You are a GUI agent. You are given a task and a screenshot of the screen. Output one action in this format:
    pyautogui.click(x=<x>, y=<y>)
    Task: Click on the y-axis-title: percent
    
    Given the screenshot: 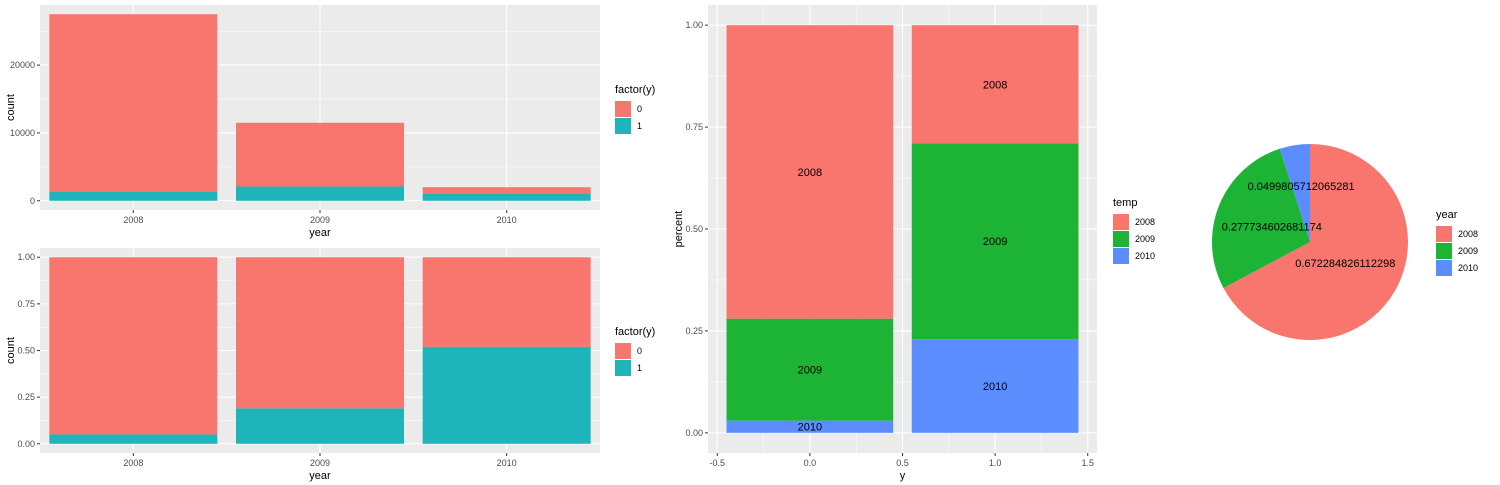 What is the action you would take?
    pyautogui.click(x=679, y=229)
    